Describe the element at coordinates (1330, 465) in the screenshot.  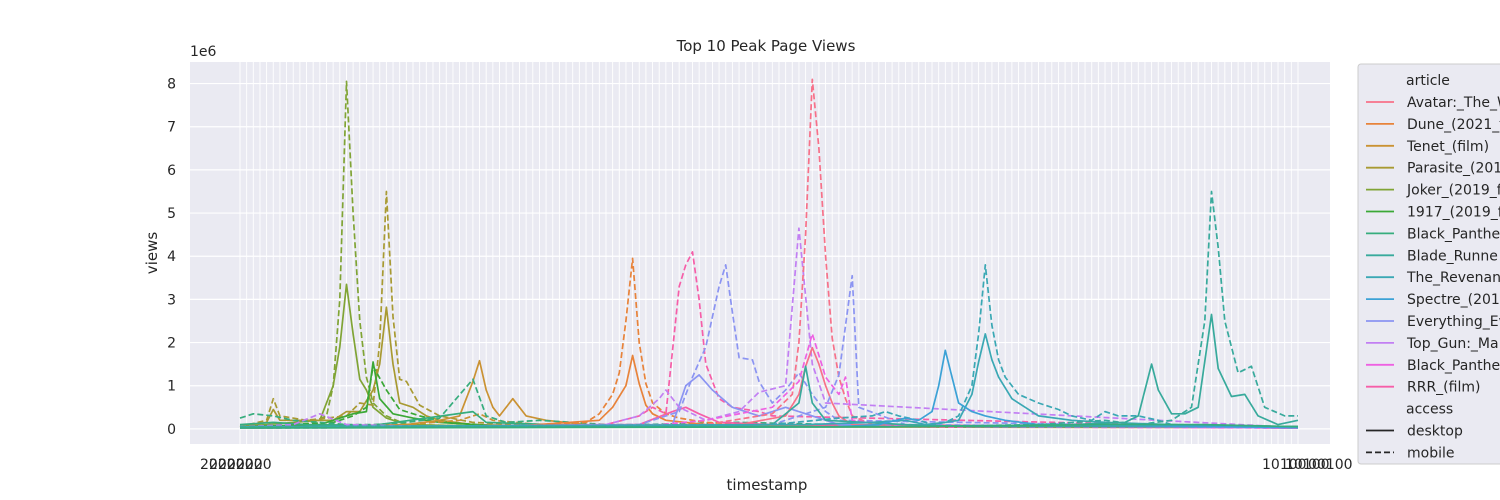
I see `x-tick-label: 00100` at that location.